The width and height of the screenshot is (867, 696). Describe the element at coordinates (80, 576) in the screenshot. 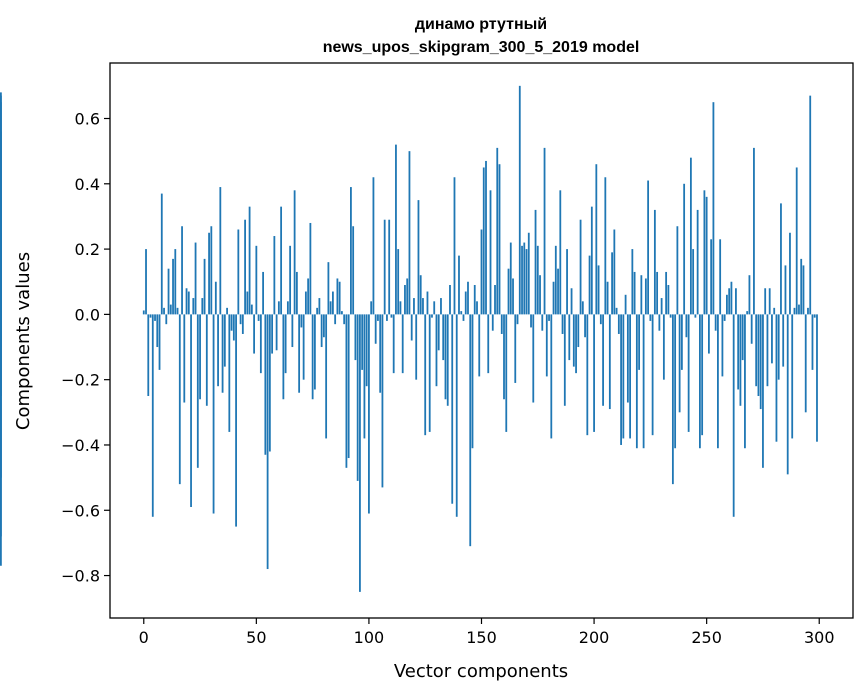

I see `y-tick-label-0: −0.8` at that location.